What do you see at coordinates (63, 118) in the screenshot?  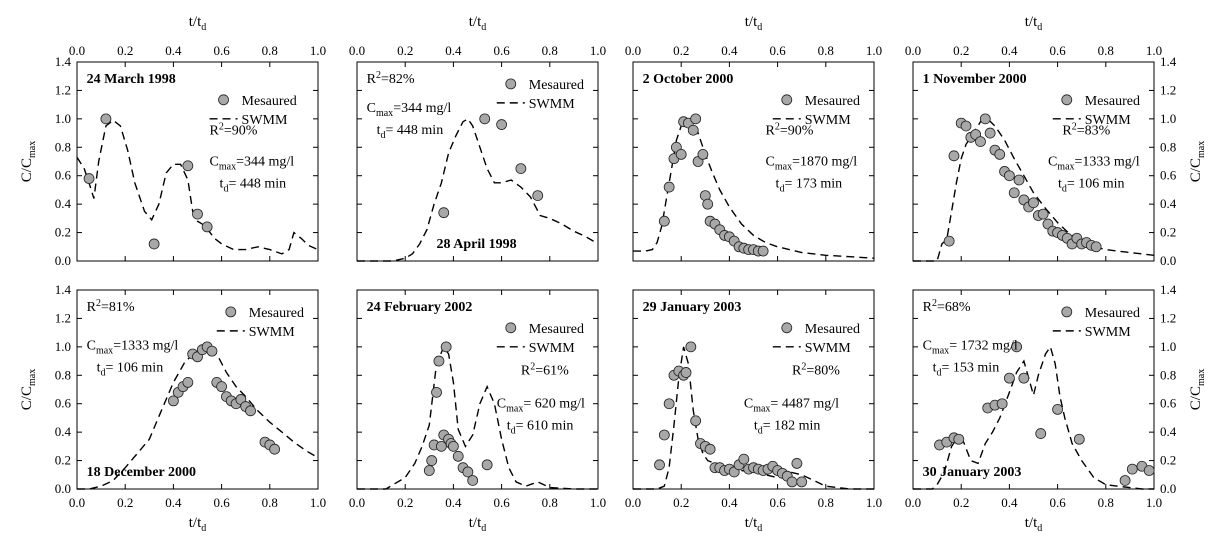 I see `y-tick-label: 1.0` at bounding box center [63, 118].